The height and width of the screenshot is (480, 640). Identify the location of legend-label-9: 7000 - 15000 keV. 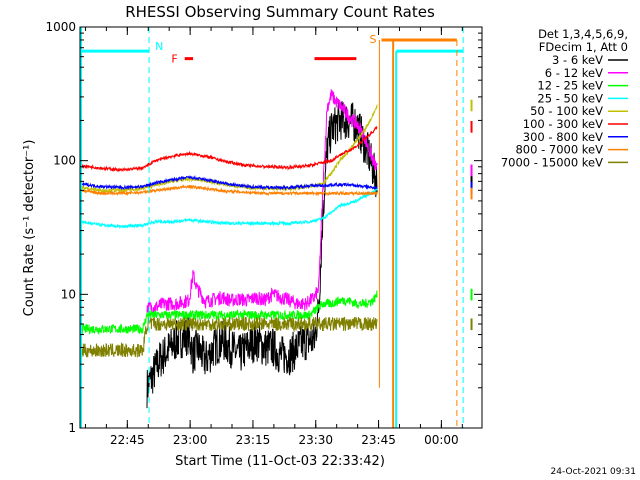
(552, 162).